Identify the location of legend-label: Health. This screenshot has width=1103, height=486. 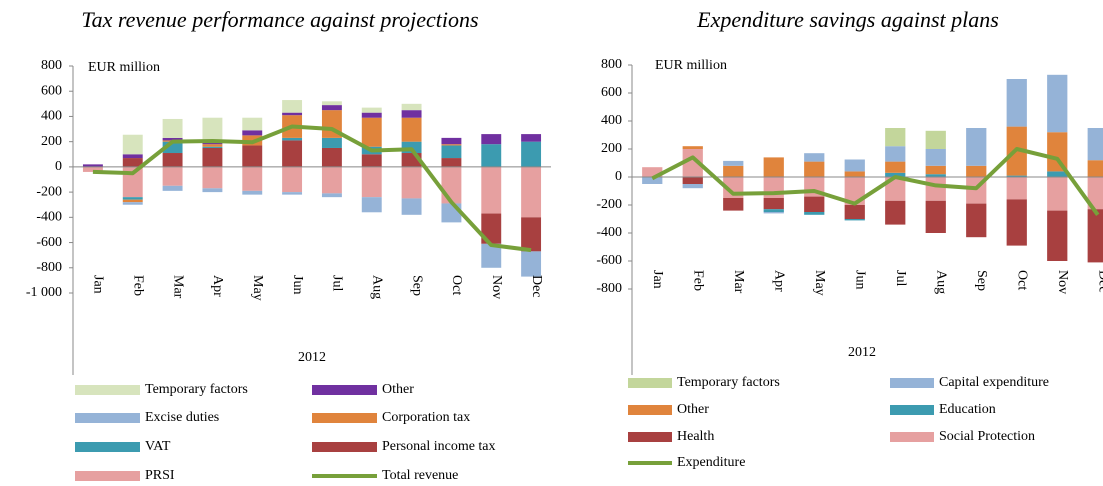
(695, 436).